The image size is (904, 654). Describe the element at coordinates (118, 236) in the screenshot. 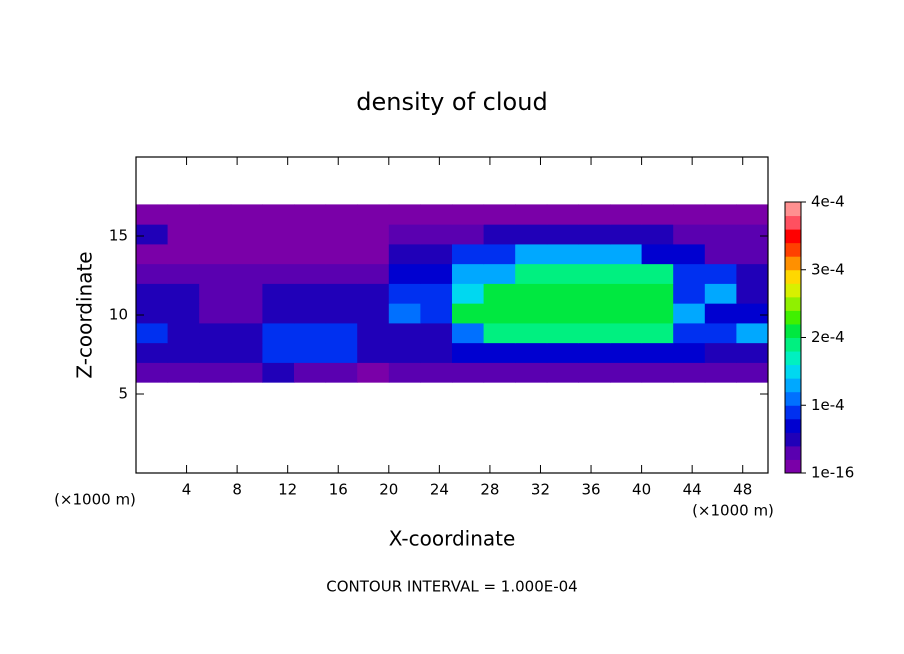

I see `y-tick-label: 15` at that location.